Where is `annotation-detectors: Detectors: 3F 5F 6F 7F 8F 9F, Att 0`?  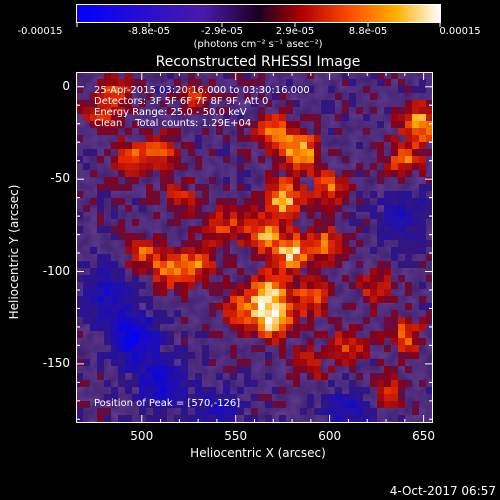 annotation-detectors: Detectors: 3F 5F 6F 7F 8F 9F, Att 0 is located at coordinates (181, 101).